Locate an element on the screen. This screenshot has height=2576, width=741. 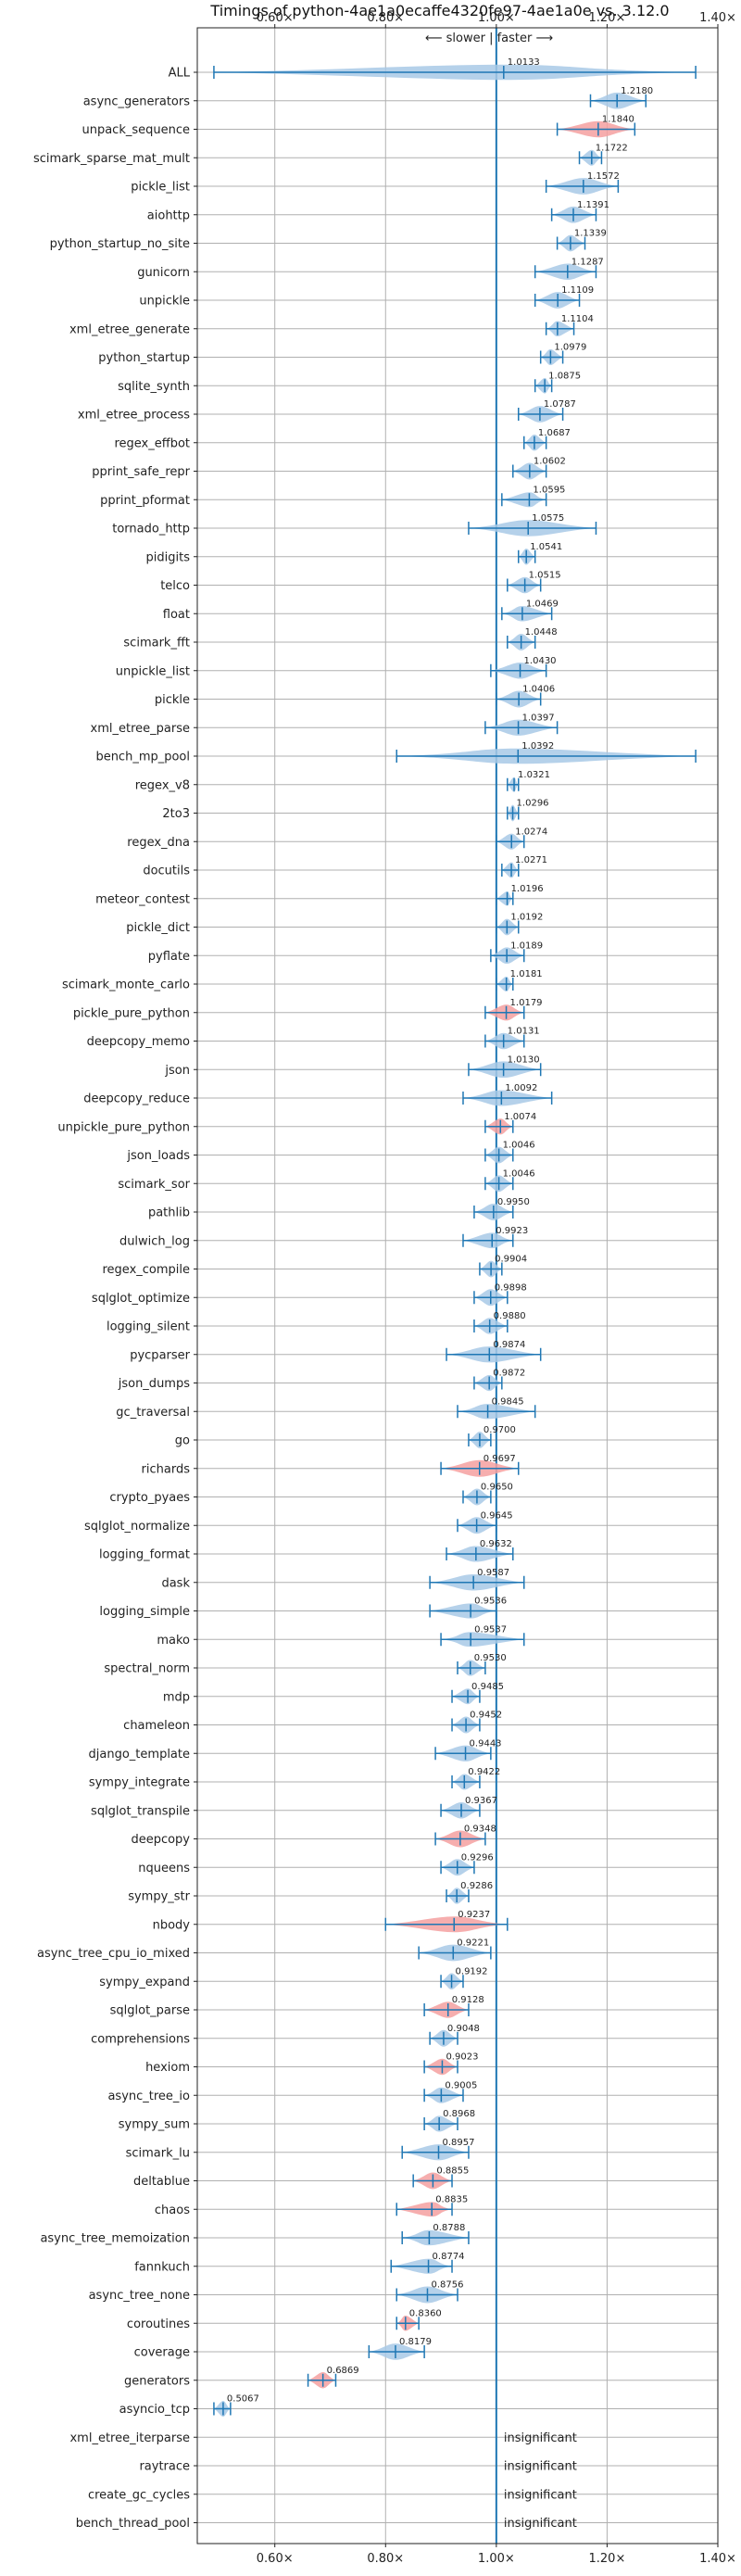
category-label: gunicorn is located at coordinates (163, 273).